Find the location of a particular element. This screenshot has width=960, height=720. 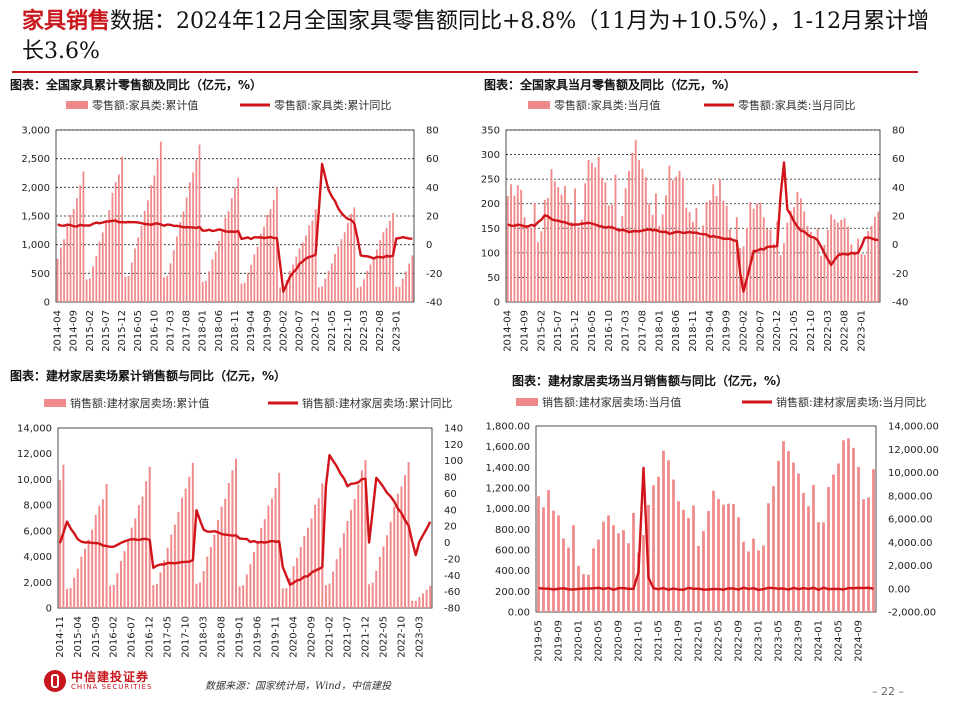

legend-swatch-bar is located at coordinates (77, 105).